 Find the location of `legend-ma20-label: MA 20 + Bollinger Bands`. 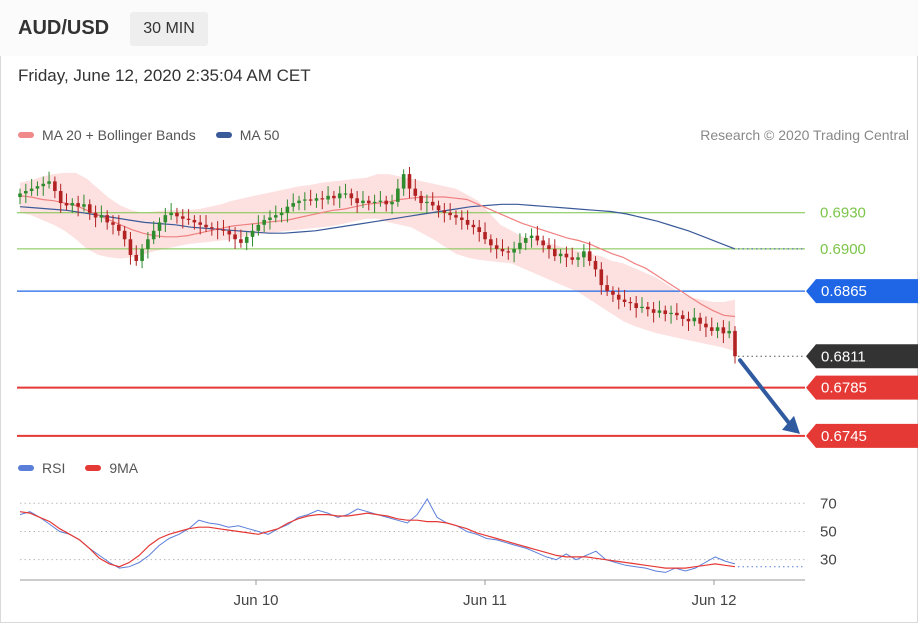

legend-ma20-label: MA 20 + Bollinger Bands is located at coordinates (119, 135).